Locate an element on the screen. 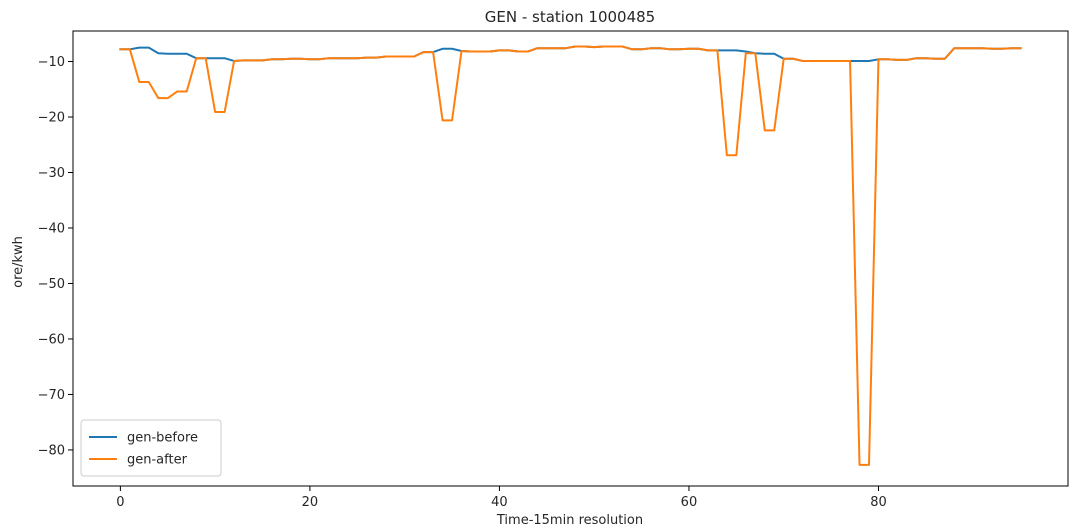  y-tick-label: −80 is located at coordinates (51, 450).